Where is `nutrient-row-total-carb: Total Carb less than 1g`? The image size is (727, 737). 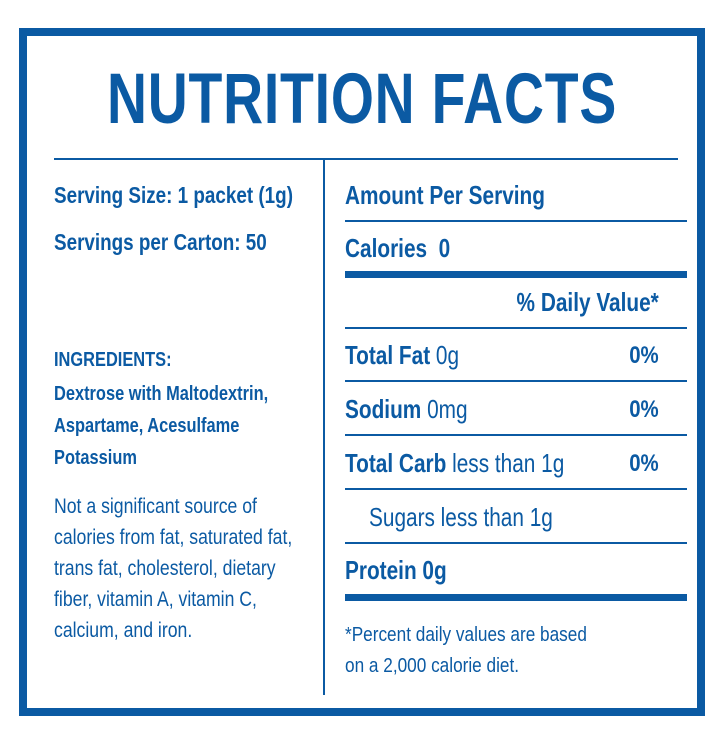
nutrient-row-total-carb: Total Carb less than 1g is located at coordinates (482, 463).